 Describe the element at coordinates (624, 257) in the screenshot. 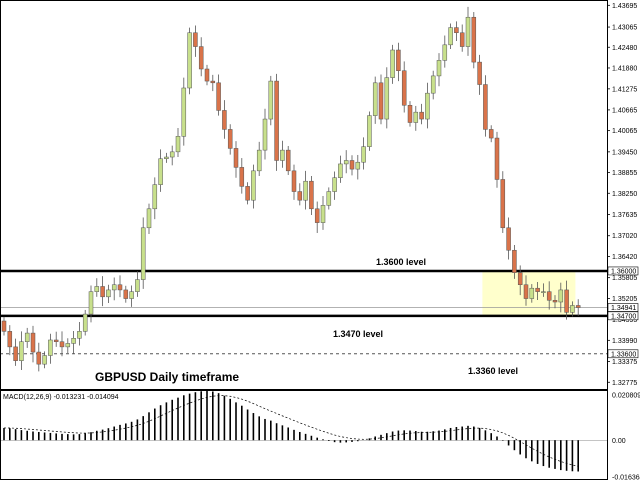

I see `price-tick-label-12: 1.36420` at that location.